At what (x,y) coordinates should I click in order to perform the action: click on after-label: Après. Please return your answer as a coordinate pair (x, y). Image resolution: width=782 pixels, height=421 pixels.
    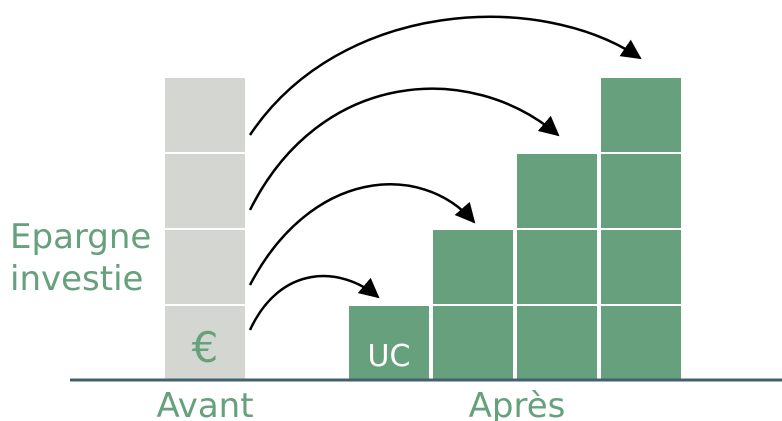
    Looking at the image, I should click on (517, 403).